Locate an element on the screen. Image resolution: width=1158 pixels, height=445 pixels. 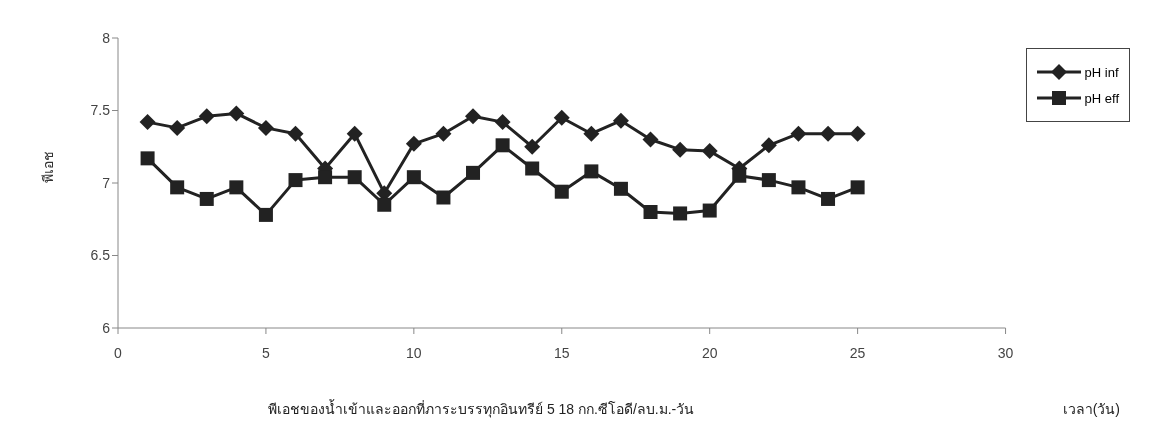
x-tick-label: 0 is located at coordinates (118, 352).